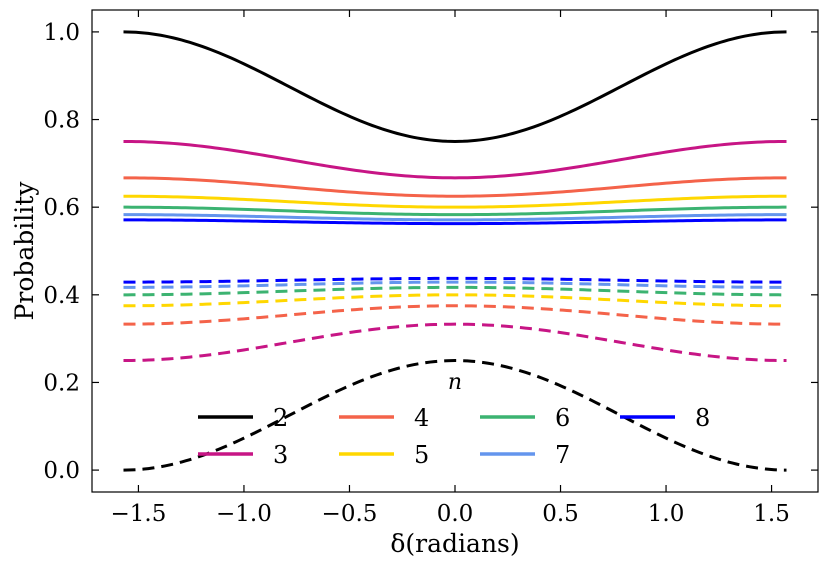 Image resolution: width=830 pixels, height=570 pixels. I want to click on x-tick-label: 1.5, so click(771, 514).